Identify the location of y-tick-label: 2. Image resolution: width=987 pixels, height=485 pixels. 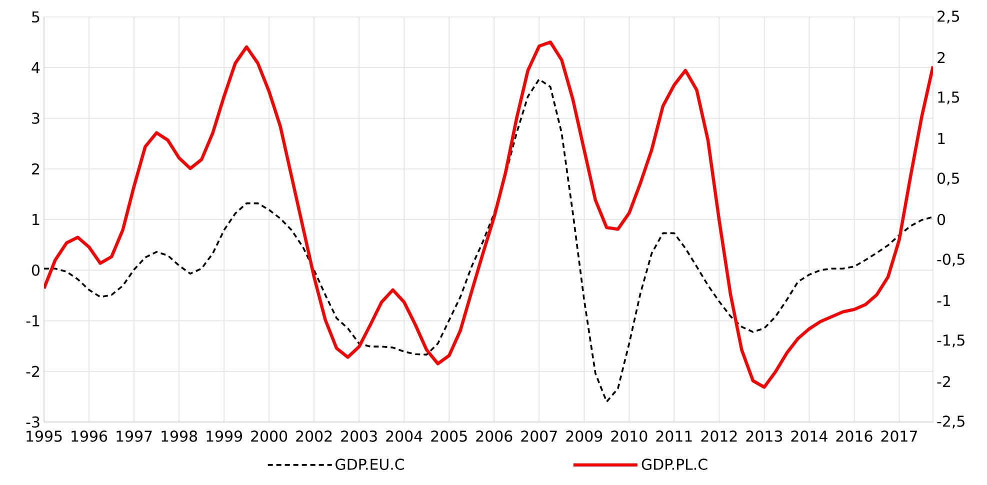
(35, 168).